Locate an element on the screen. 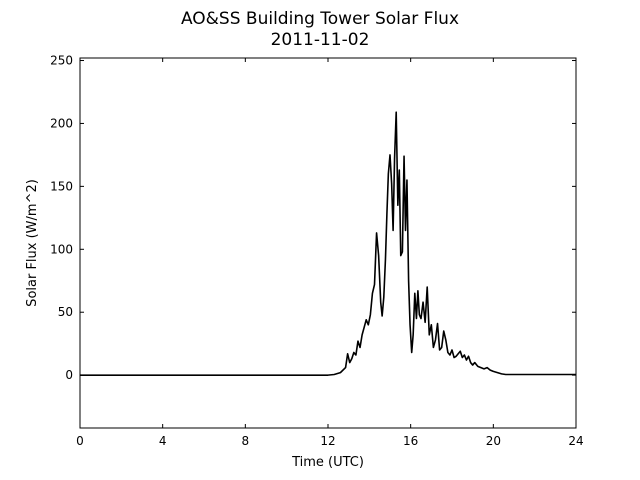 This screenshot has height=480, width=640. x-tick-label: 12 is located at coordinates (327, 441).